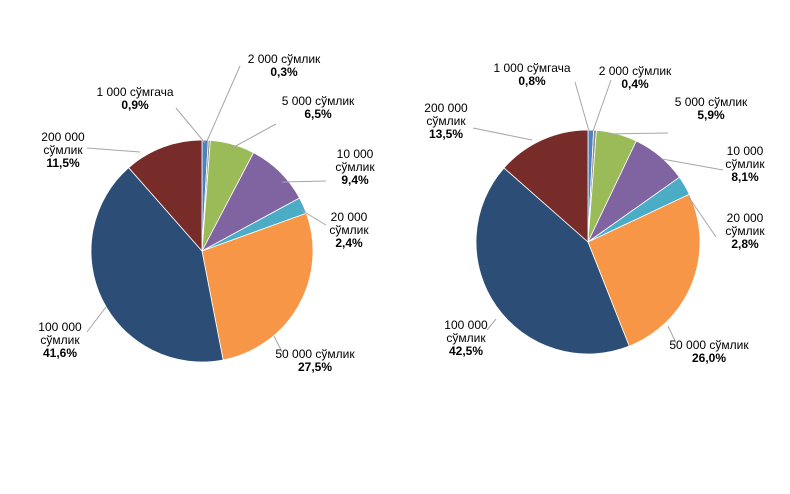 The width and height of the screenshot is (790, 494). What do you see at coordinates (745, 164) in the screenshot?
I see `data-label-4: 10 000 сўмлик 8,1%` at bounding box center [745, 164].